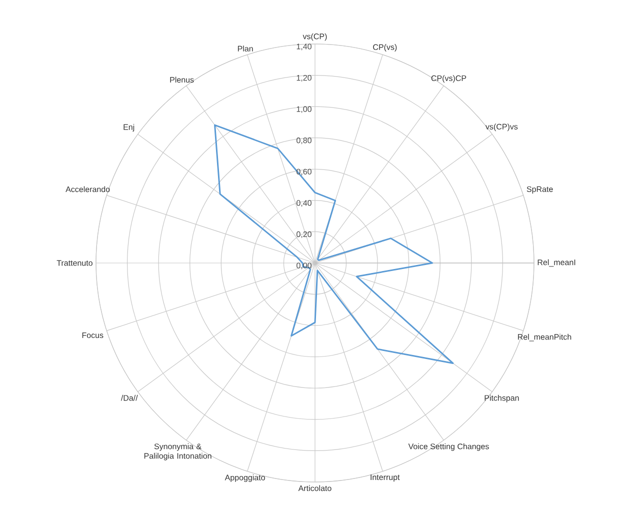 The image size is (638, 511). I want to click on spoke-label: Synonymia & Palilogia Intonation, so click(178, 451).